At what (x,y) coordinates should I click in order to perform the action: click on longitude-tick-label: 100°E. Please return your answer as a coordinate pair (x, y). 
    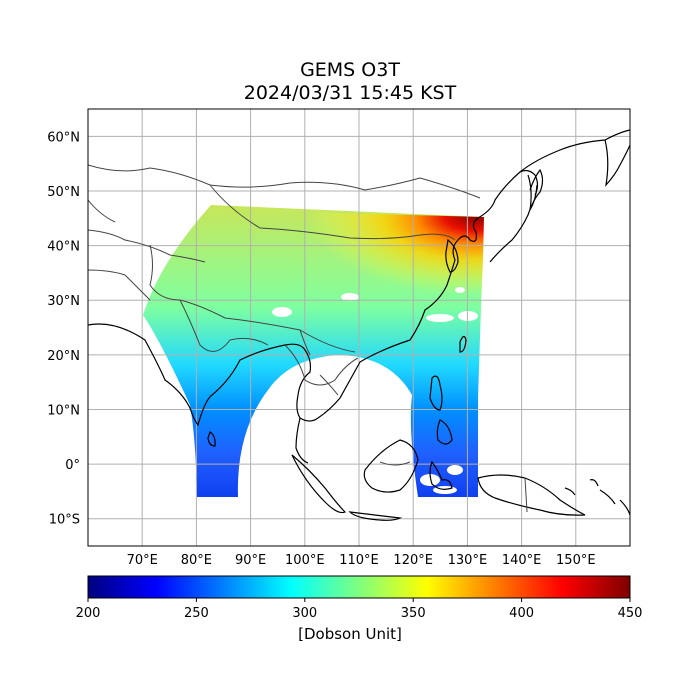
    Looking at the image, I should click on (305, 560).